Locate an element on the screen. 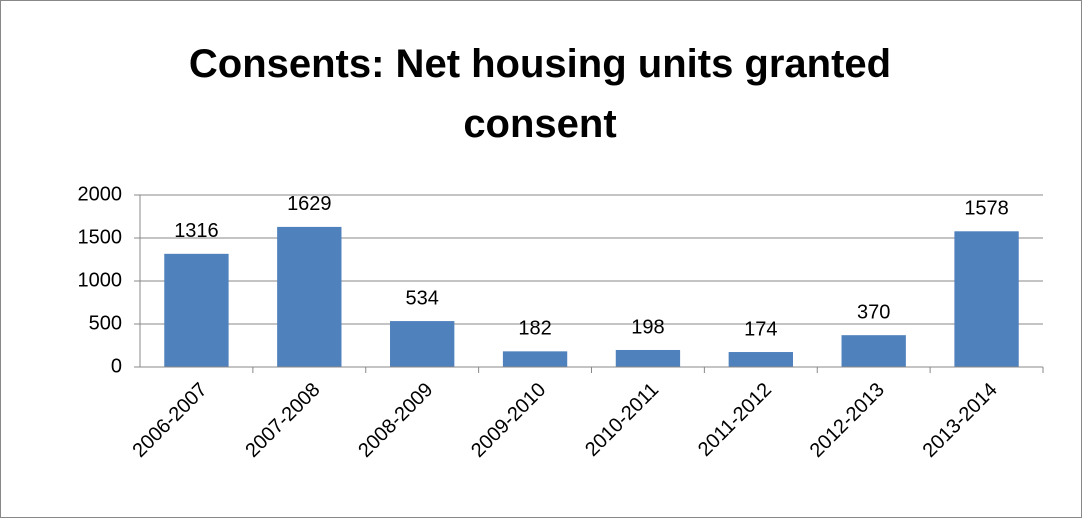 Image resolution: width=1082 pixels, height=518 pixels. y-tick-label: 0 is located at coordinates (116, 366).